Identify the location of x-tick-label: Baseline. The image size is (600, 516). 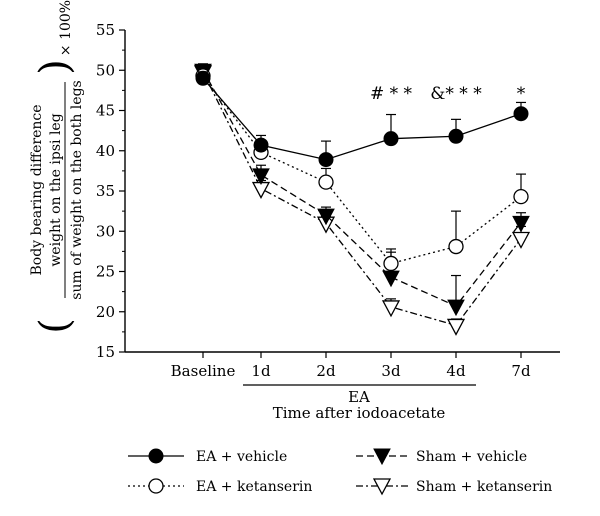
(203, 371).